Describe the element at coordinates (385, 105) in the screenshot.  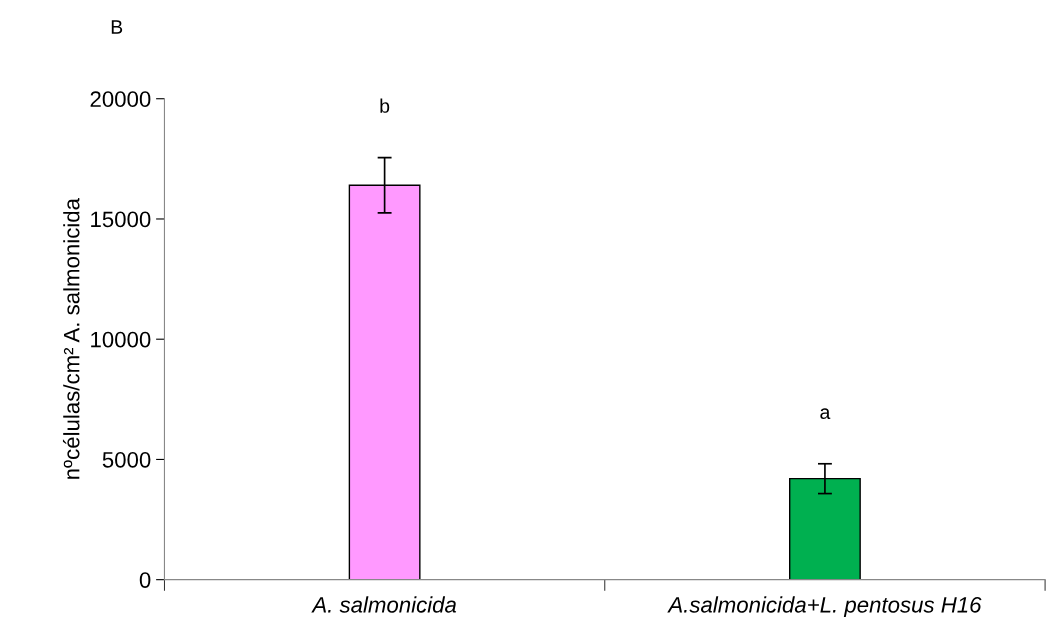
I see `annotation: b` at that location.